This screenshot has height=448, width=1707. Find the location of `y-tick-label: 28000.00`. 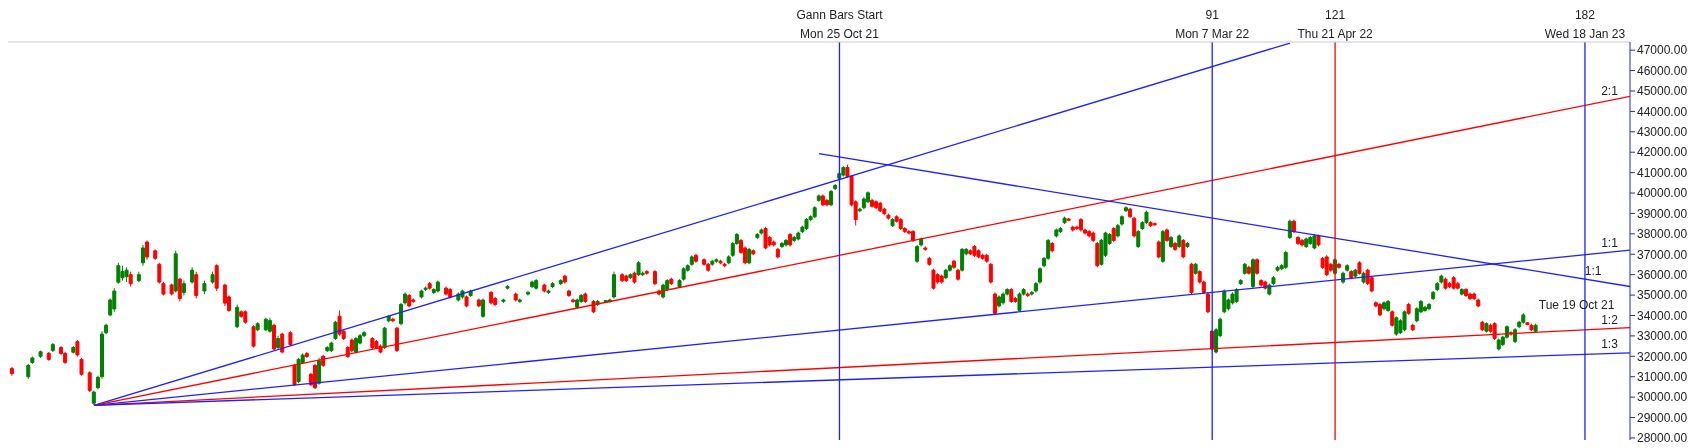

y-tick-label: 28000.00 is located at coordinates (1662, 438).